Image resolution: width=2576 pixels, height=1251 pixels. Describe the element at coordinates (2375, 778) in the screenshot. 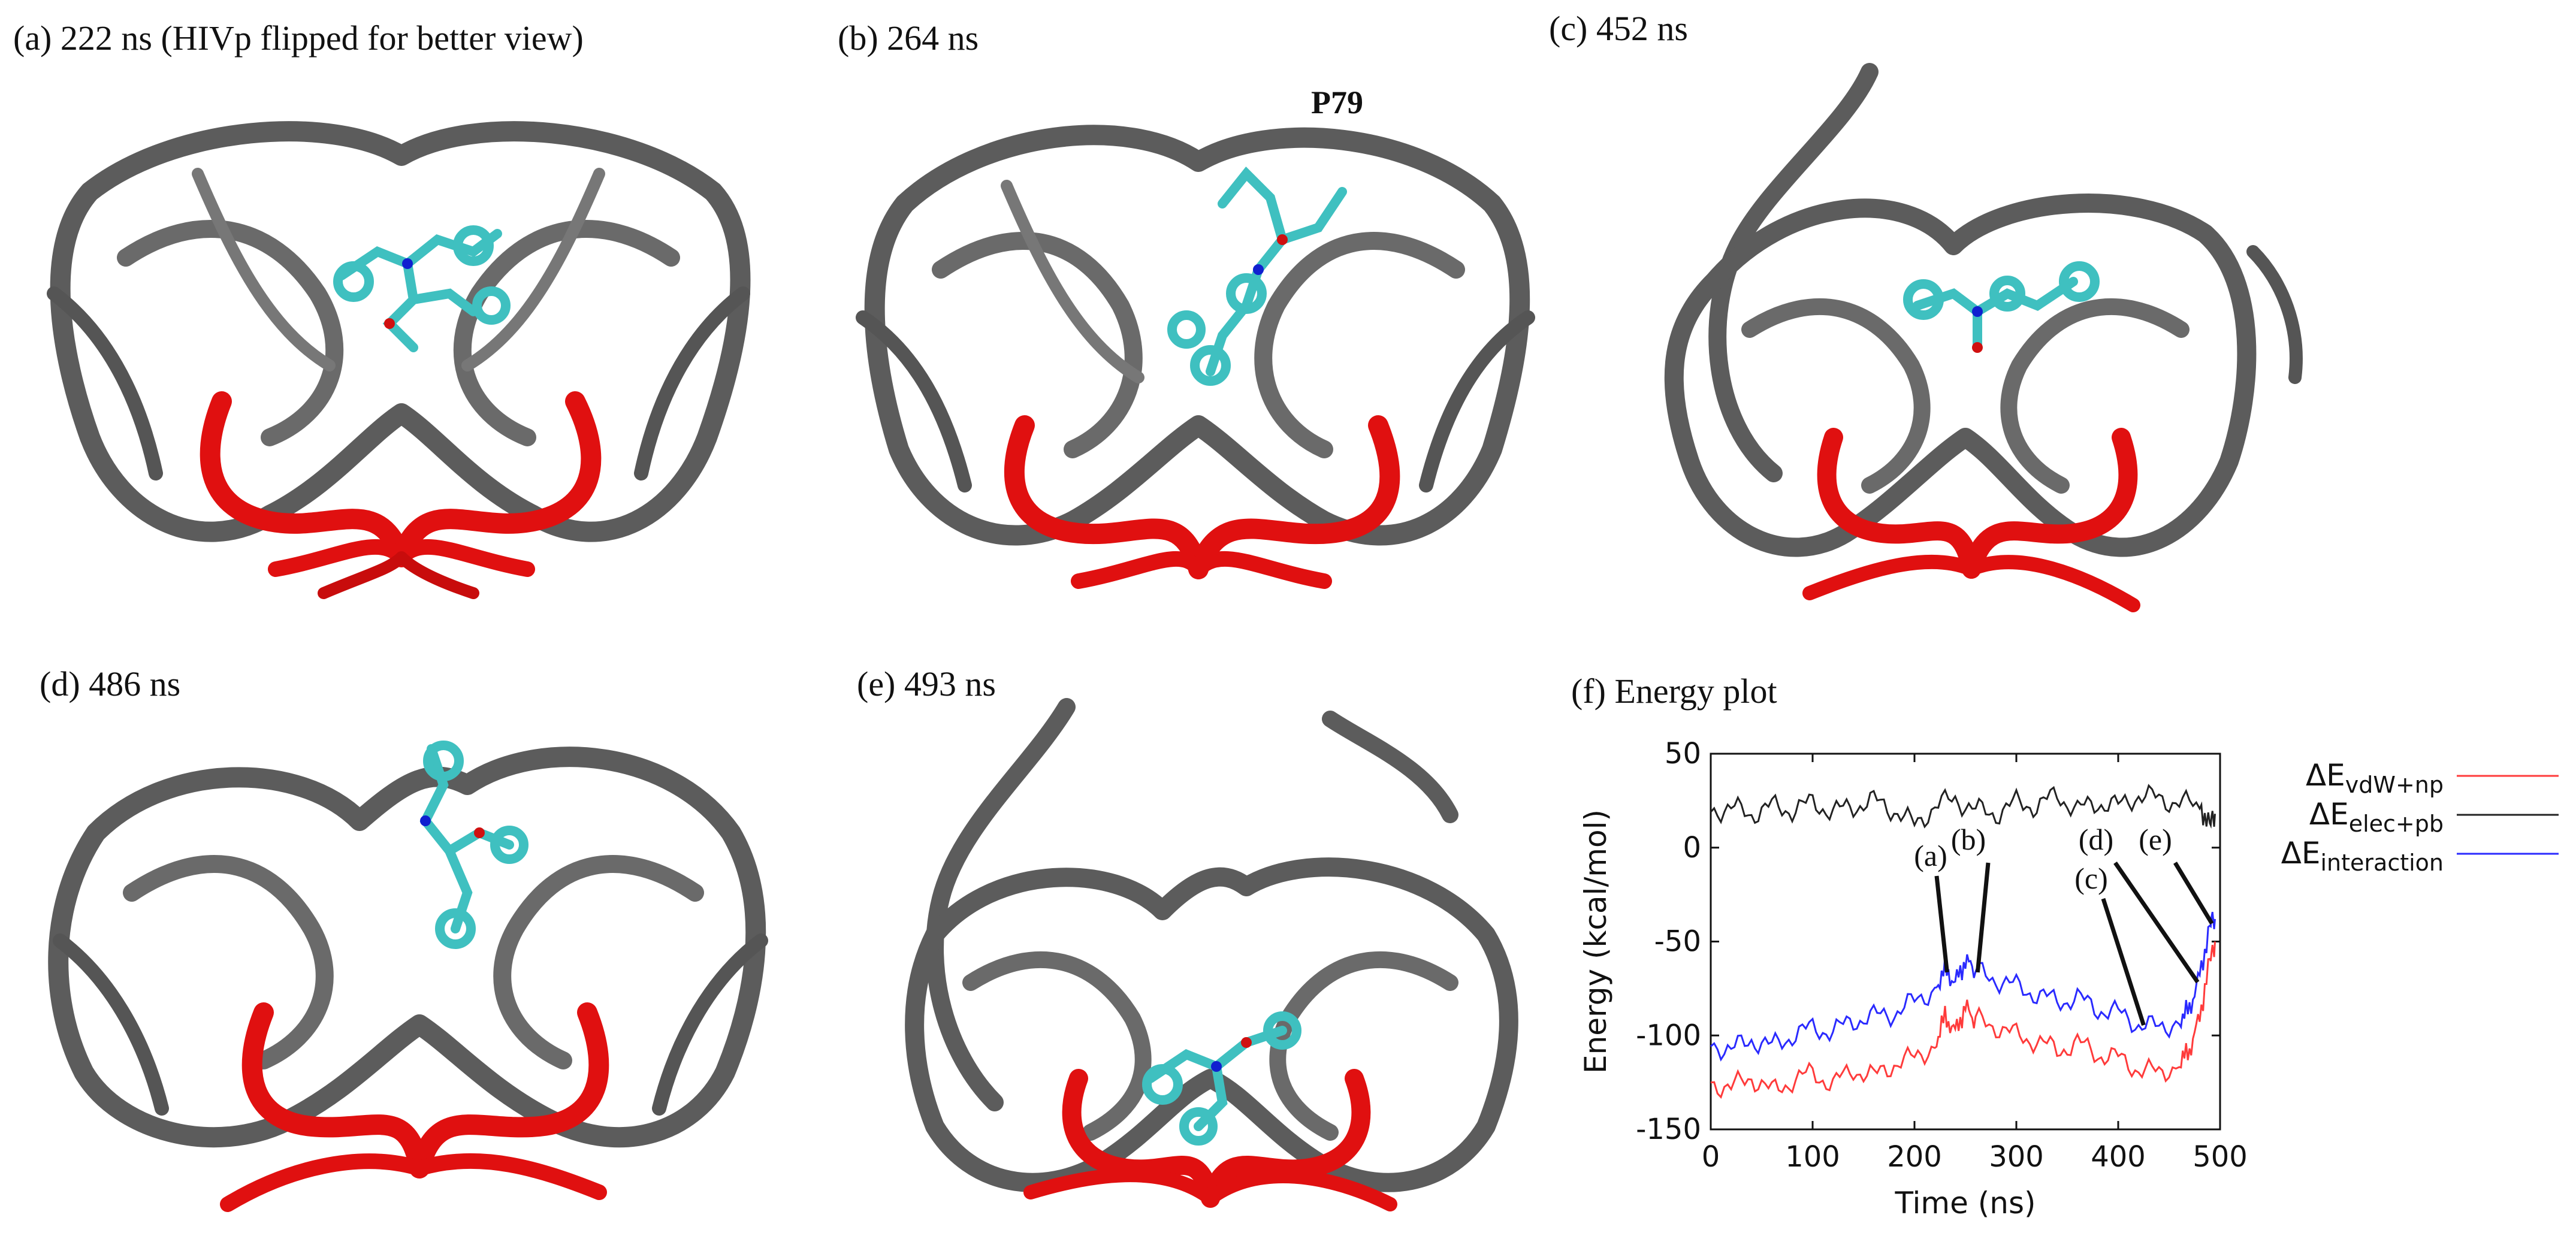

I see `legend-entry-label: ΔEvdW+np` at that location.